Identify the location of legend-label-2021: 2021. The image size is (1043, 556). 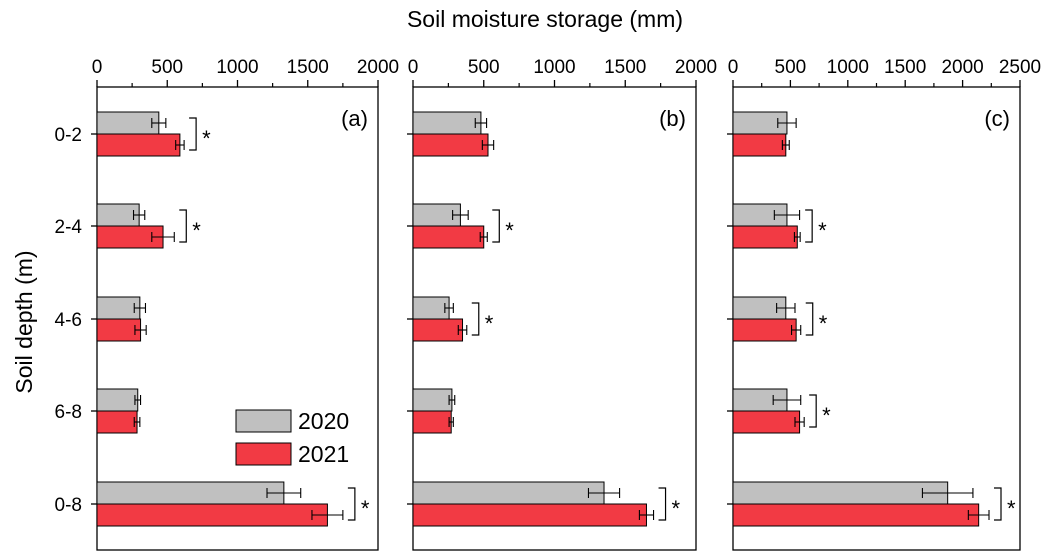
(323, 454).